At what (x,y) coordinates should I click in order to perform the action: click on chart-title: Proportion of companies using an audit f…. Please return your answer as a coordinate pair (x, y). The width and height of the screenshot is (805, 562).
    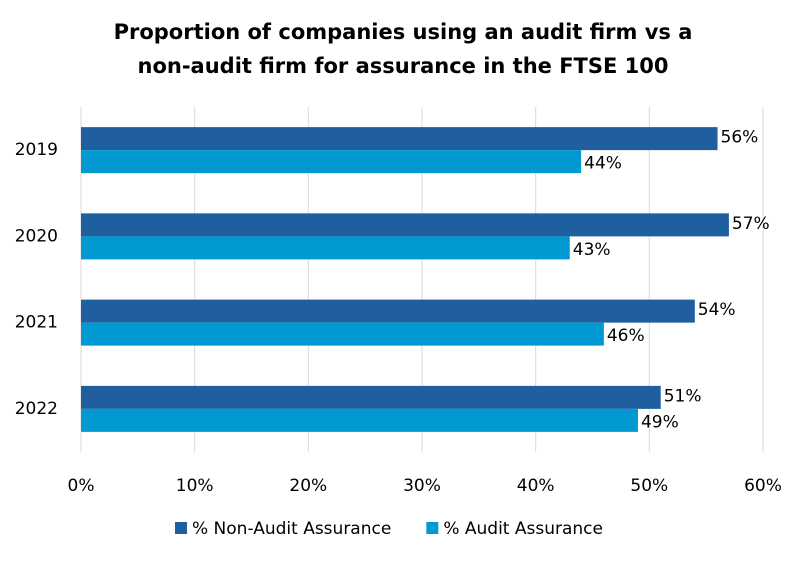
    Looking at the image, I should click on (403, 32).